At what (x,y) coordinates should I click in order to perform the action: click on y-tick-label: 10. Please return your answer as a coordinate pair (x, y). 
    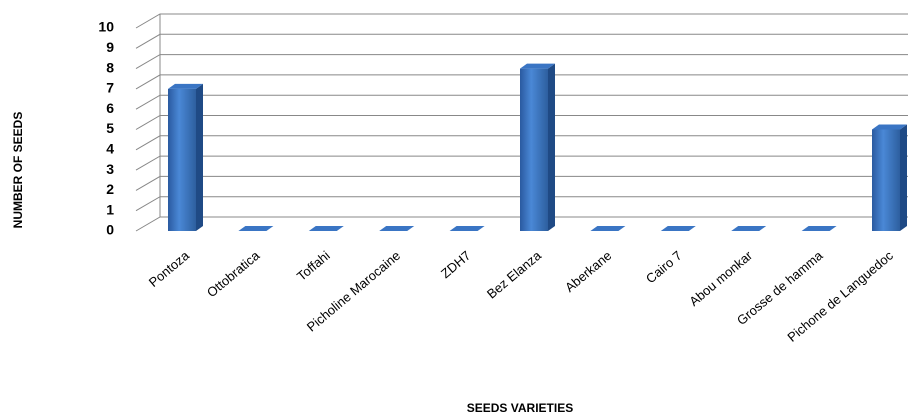
    Looking at the image, I should click on (106, 27).